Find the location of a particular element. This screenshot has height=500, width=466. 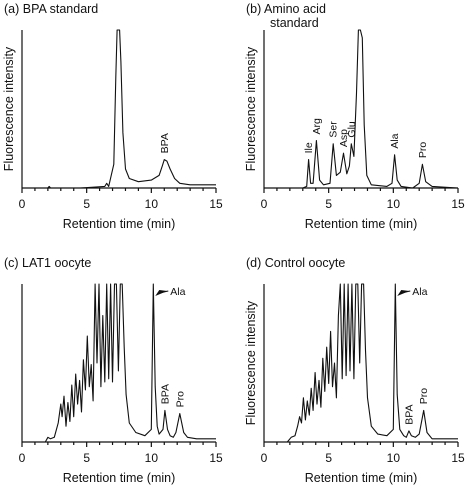

peak-label: Arg is located at coordinates (317, 126).